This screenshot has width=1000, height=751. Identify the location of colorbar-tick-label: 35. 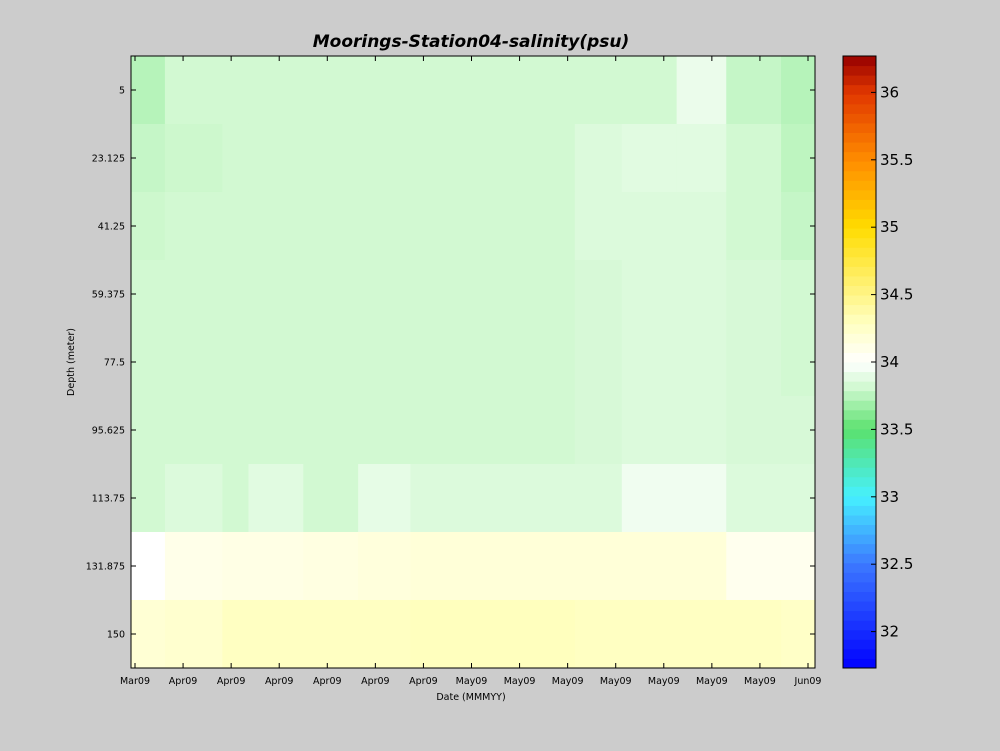
(889, 227).